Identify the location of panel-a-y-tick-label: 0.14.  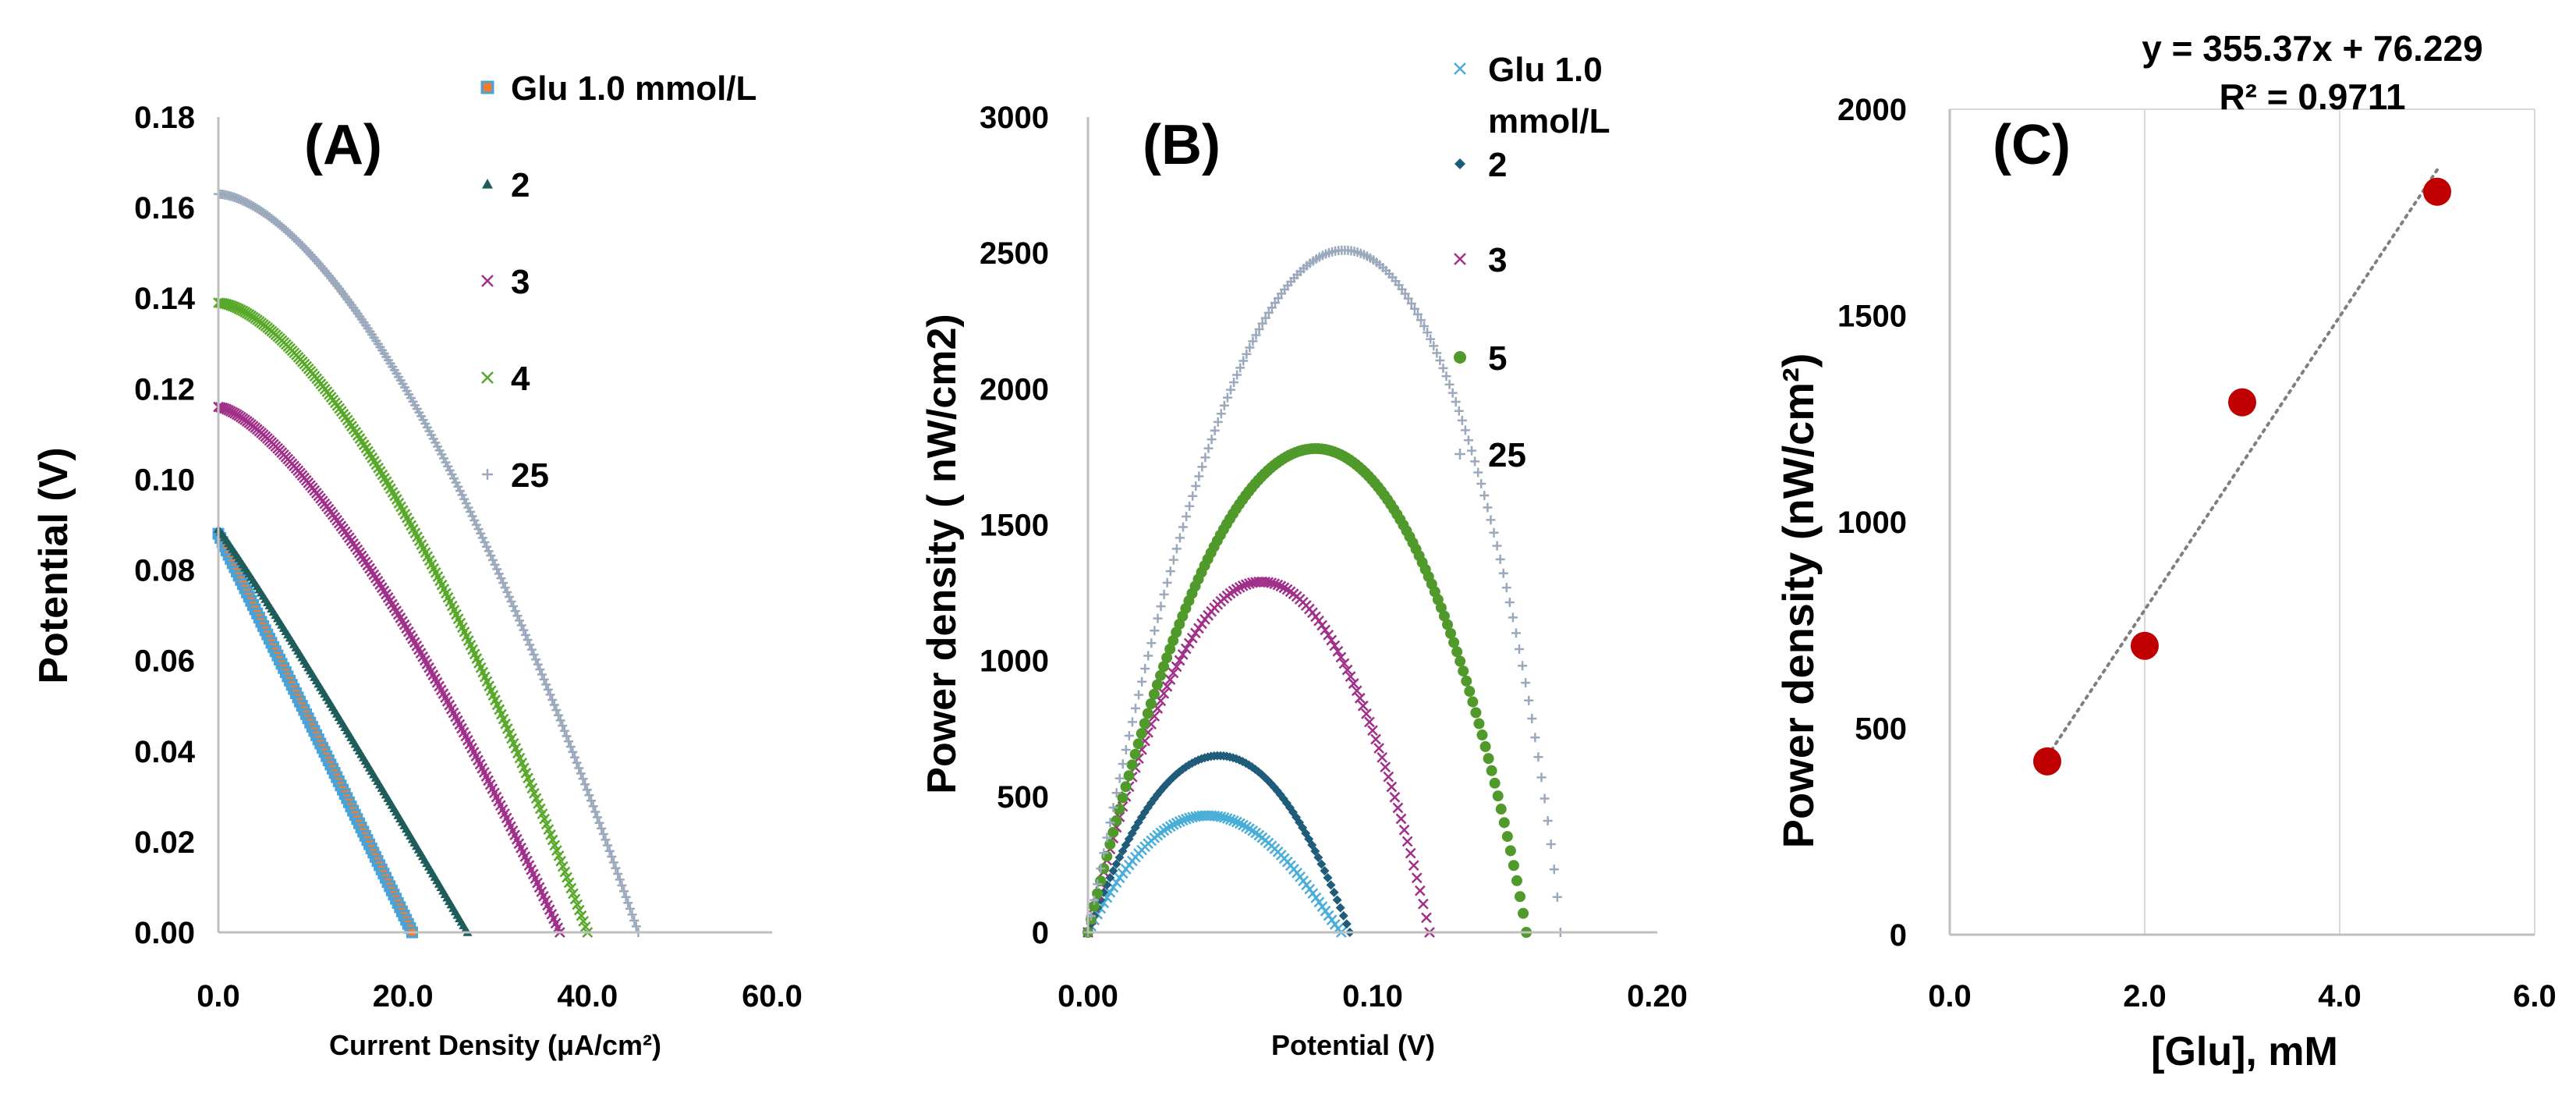
(165, 299).